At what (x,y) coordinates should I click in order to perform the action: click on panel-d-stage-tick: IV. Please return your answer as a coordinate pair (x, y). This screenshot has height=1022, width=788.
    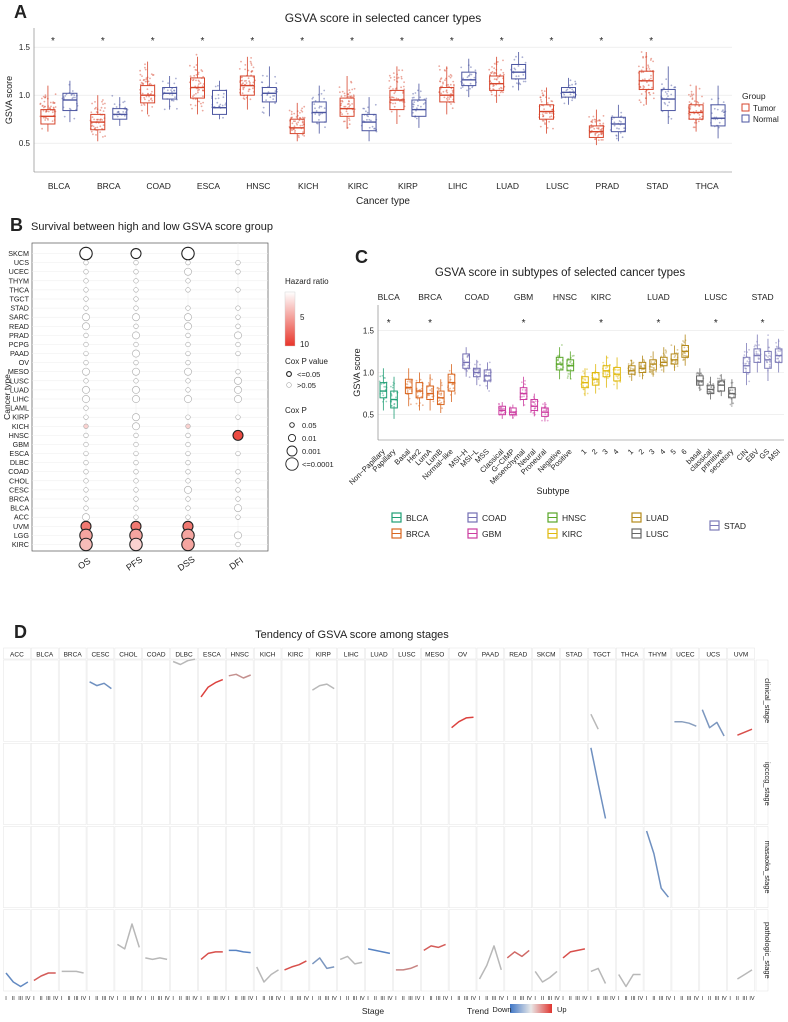
    Looking at the image, I should click on (725, 999).